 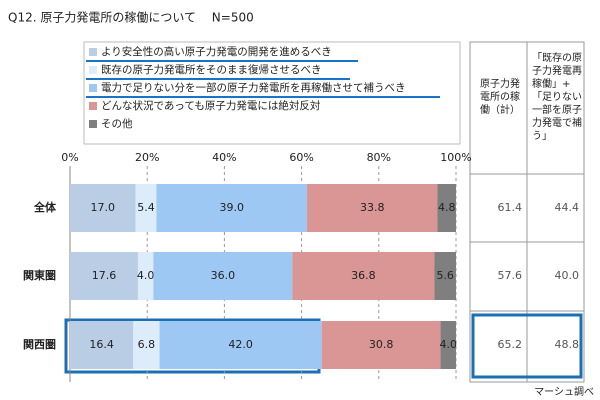 What do you see at coordinates (564, 391) in the screenshot?
I see `source: マーシュ調べ` at bounding box center [564, 391].